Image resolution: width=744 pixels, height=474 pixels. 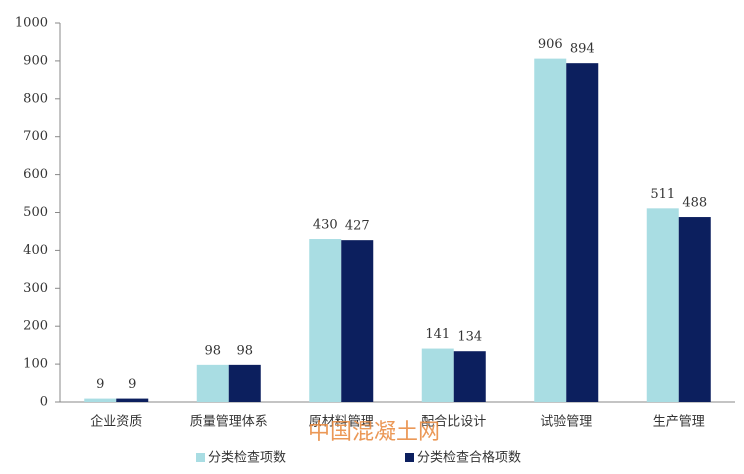 What do you see at coordinates (469, 458) in the screenshot?
I see `legend-label: 分类检查合格项数` at bounding box center [469, 458].